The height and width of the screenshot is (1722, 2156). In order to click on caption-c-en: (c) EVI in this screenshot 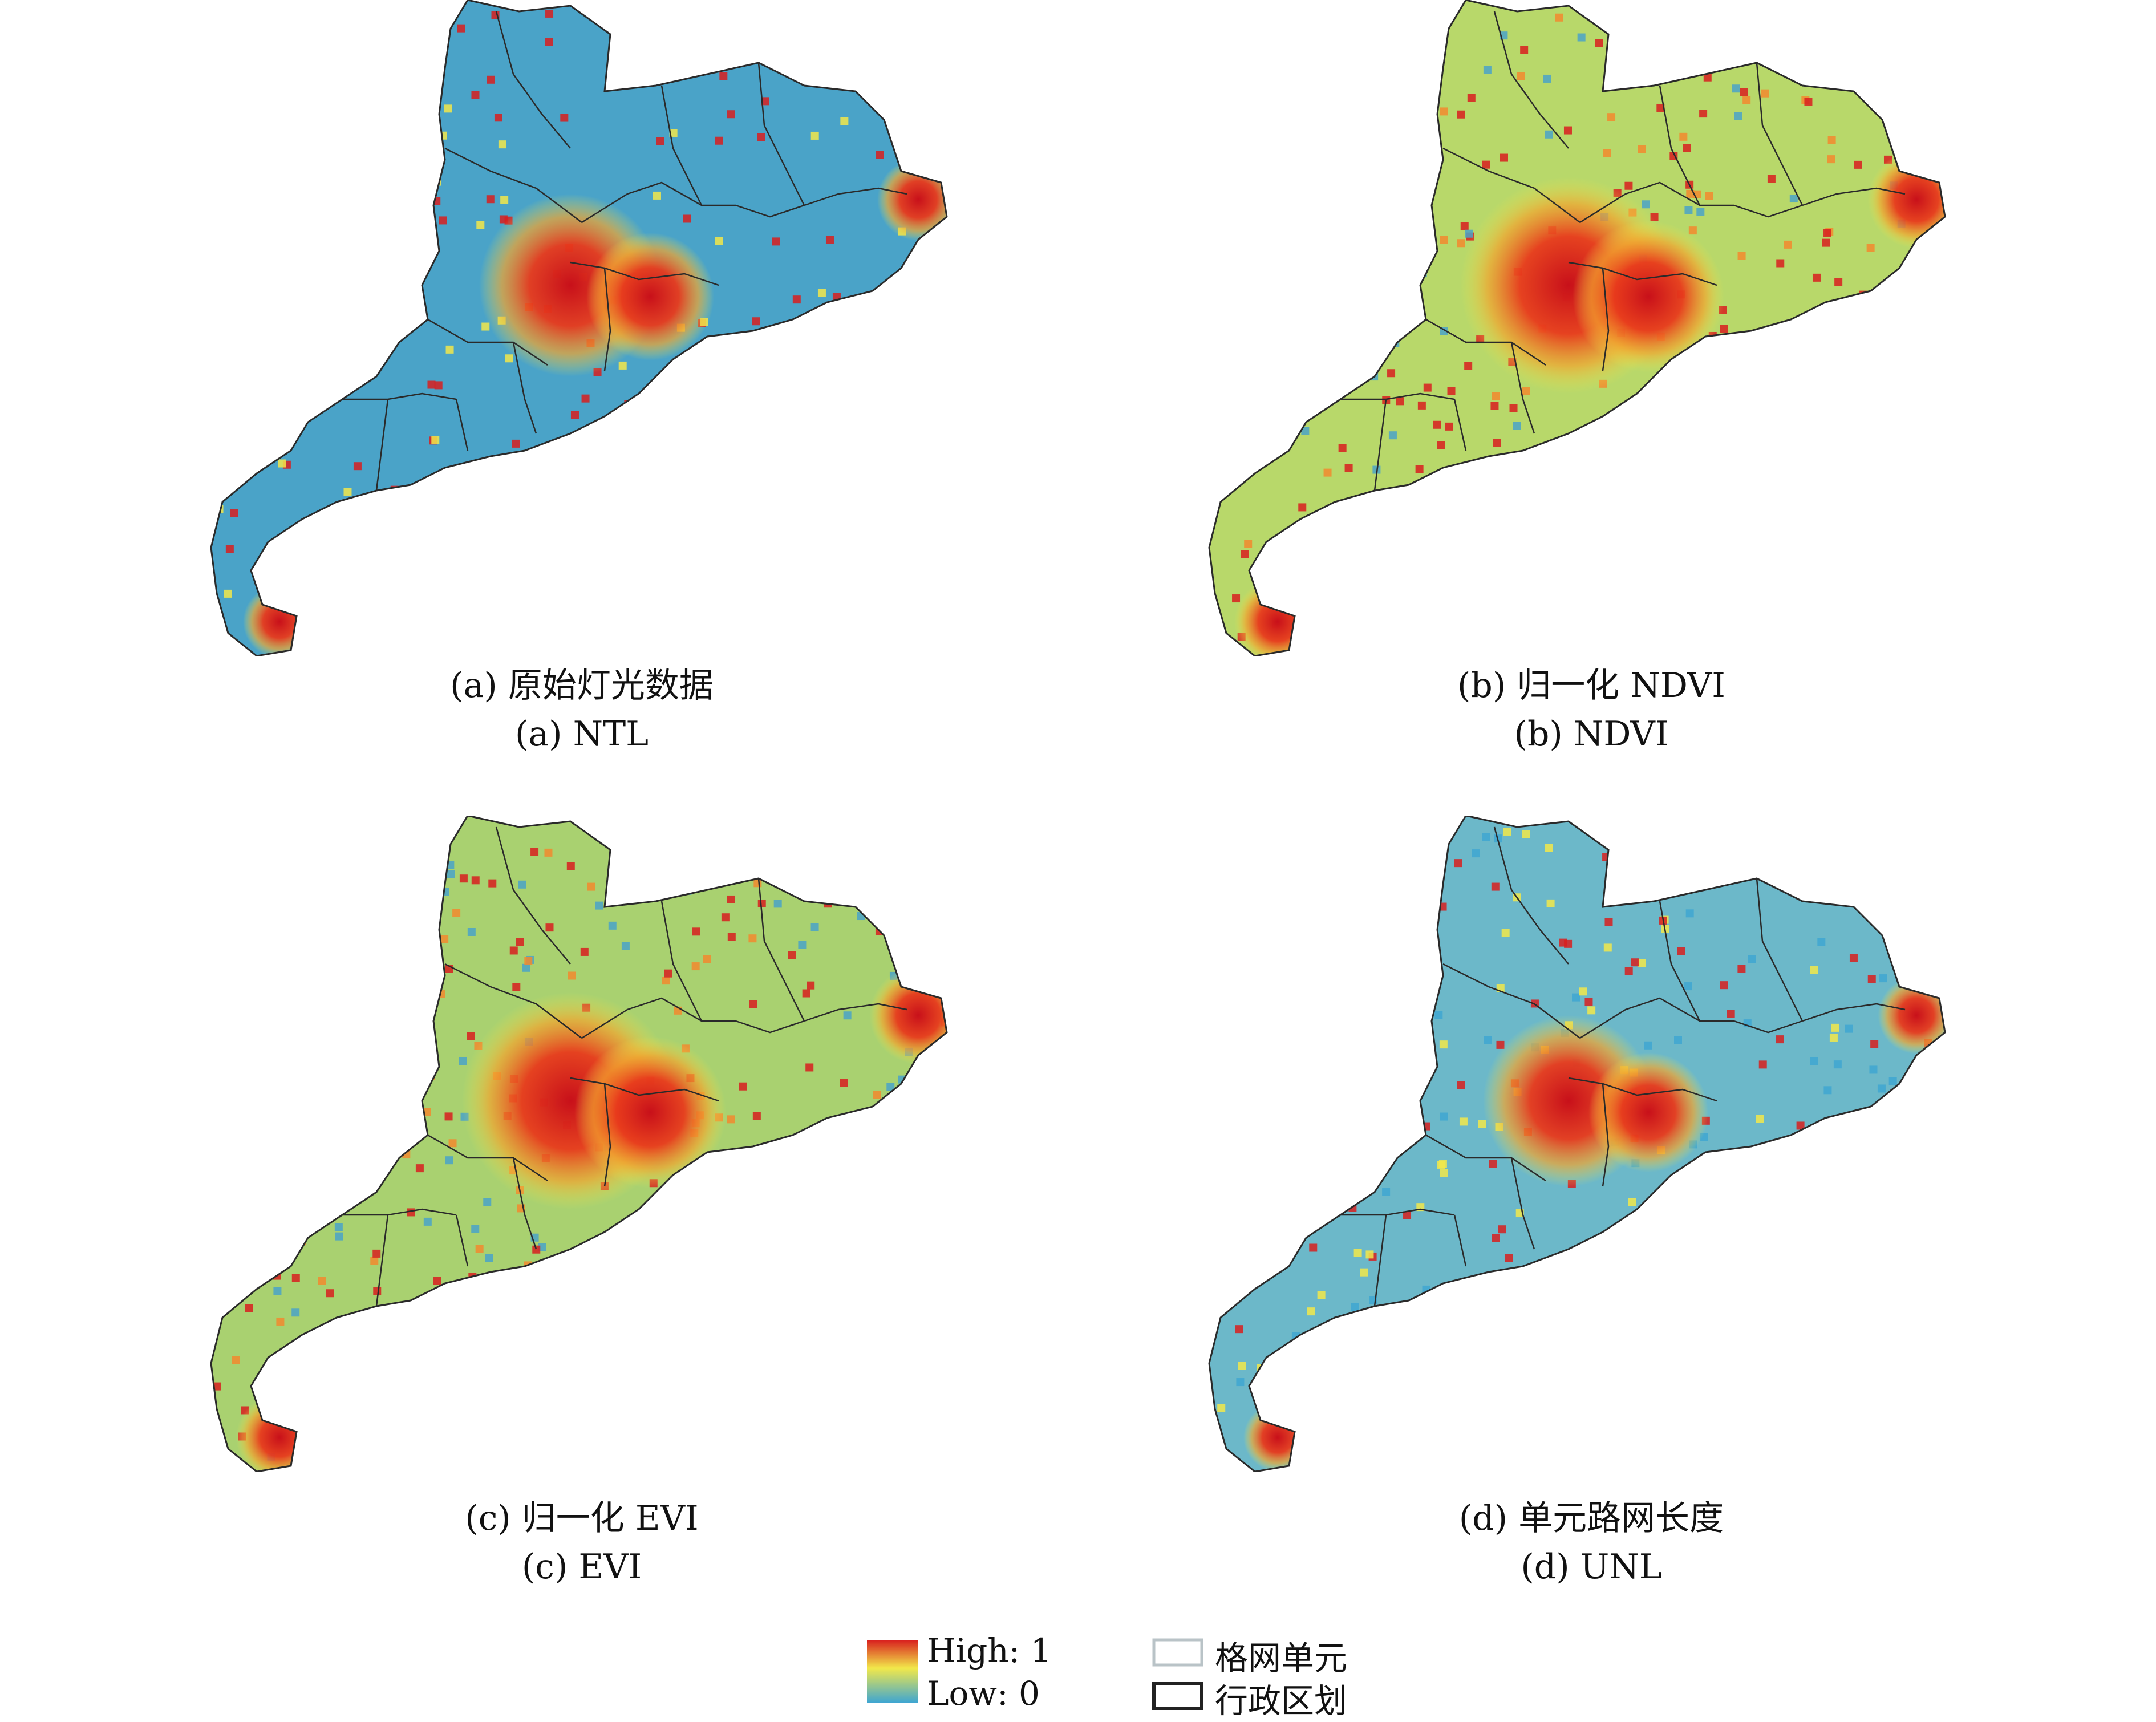, I will do `click(582, 1567)`.